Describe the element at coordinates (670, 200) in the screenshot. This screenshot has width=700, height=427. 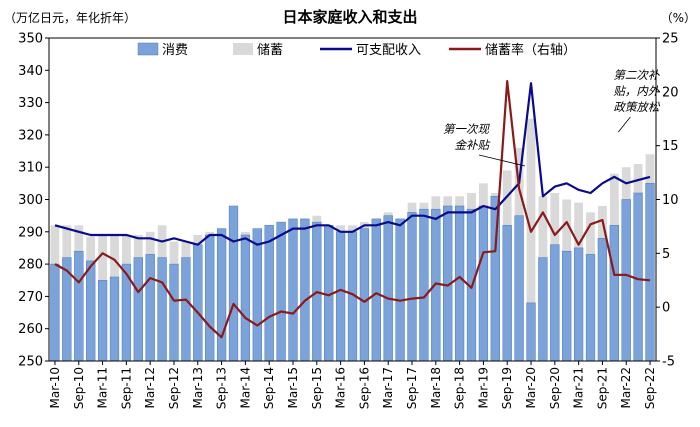
I see `y2-tick-label: 10` at that location.